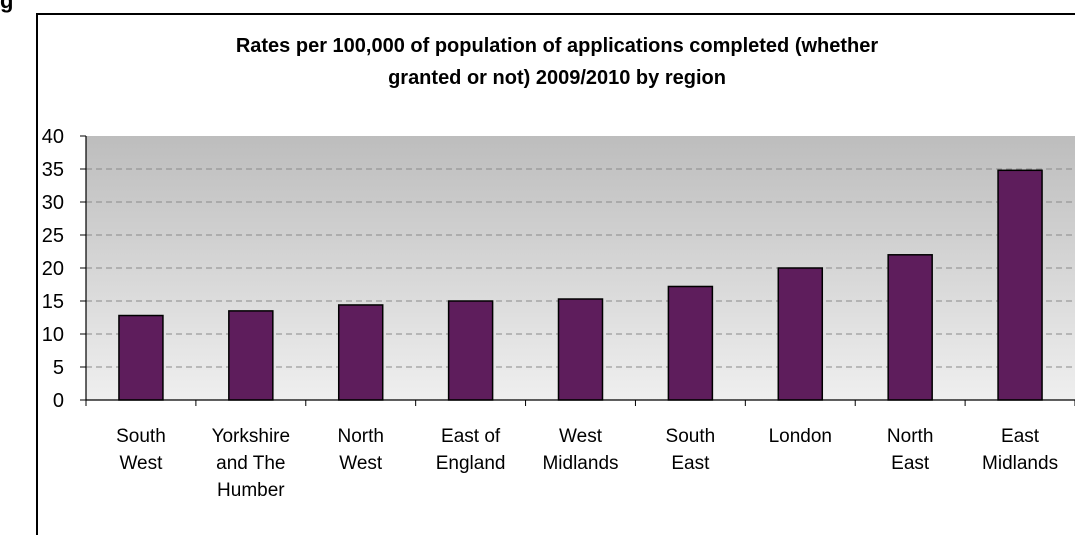 The image size is (1075, 535). I want to click on x-category-label: North East, so click(910, 450).